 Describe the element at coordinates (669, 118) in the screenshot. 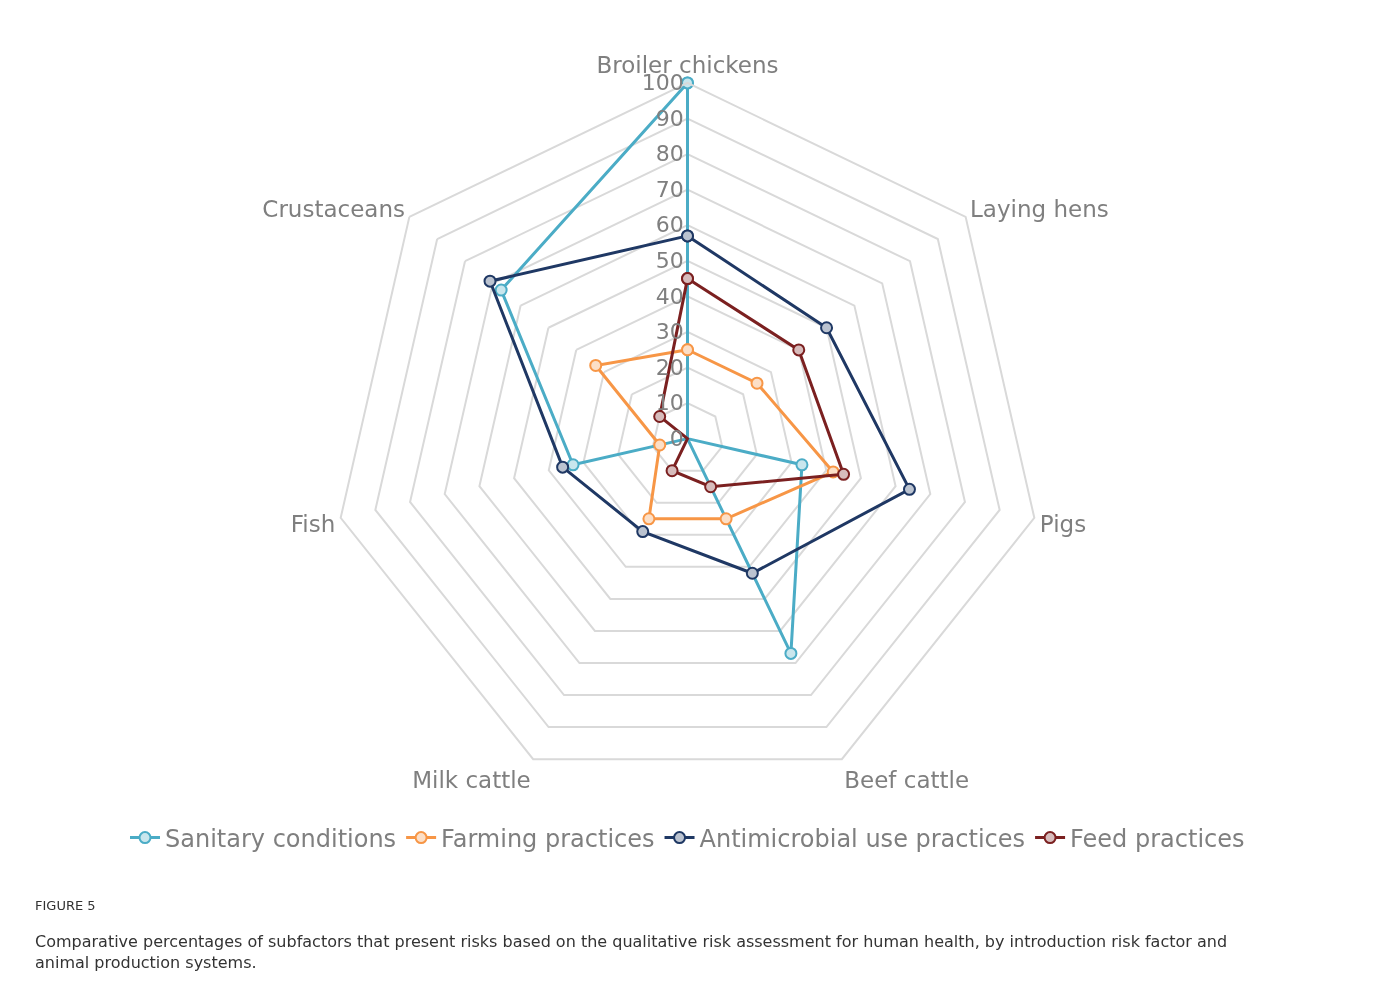

I see `y-tick-label: 90` at that location.